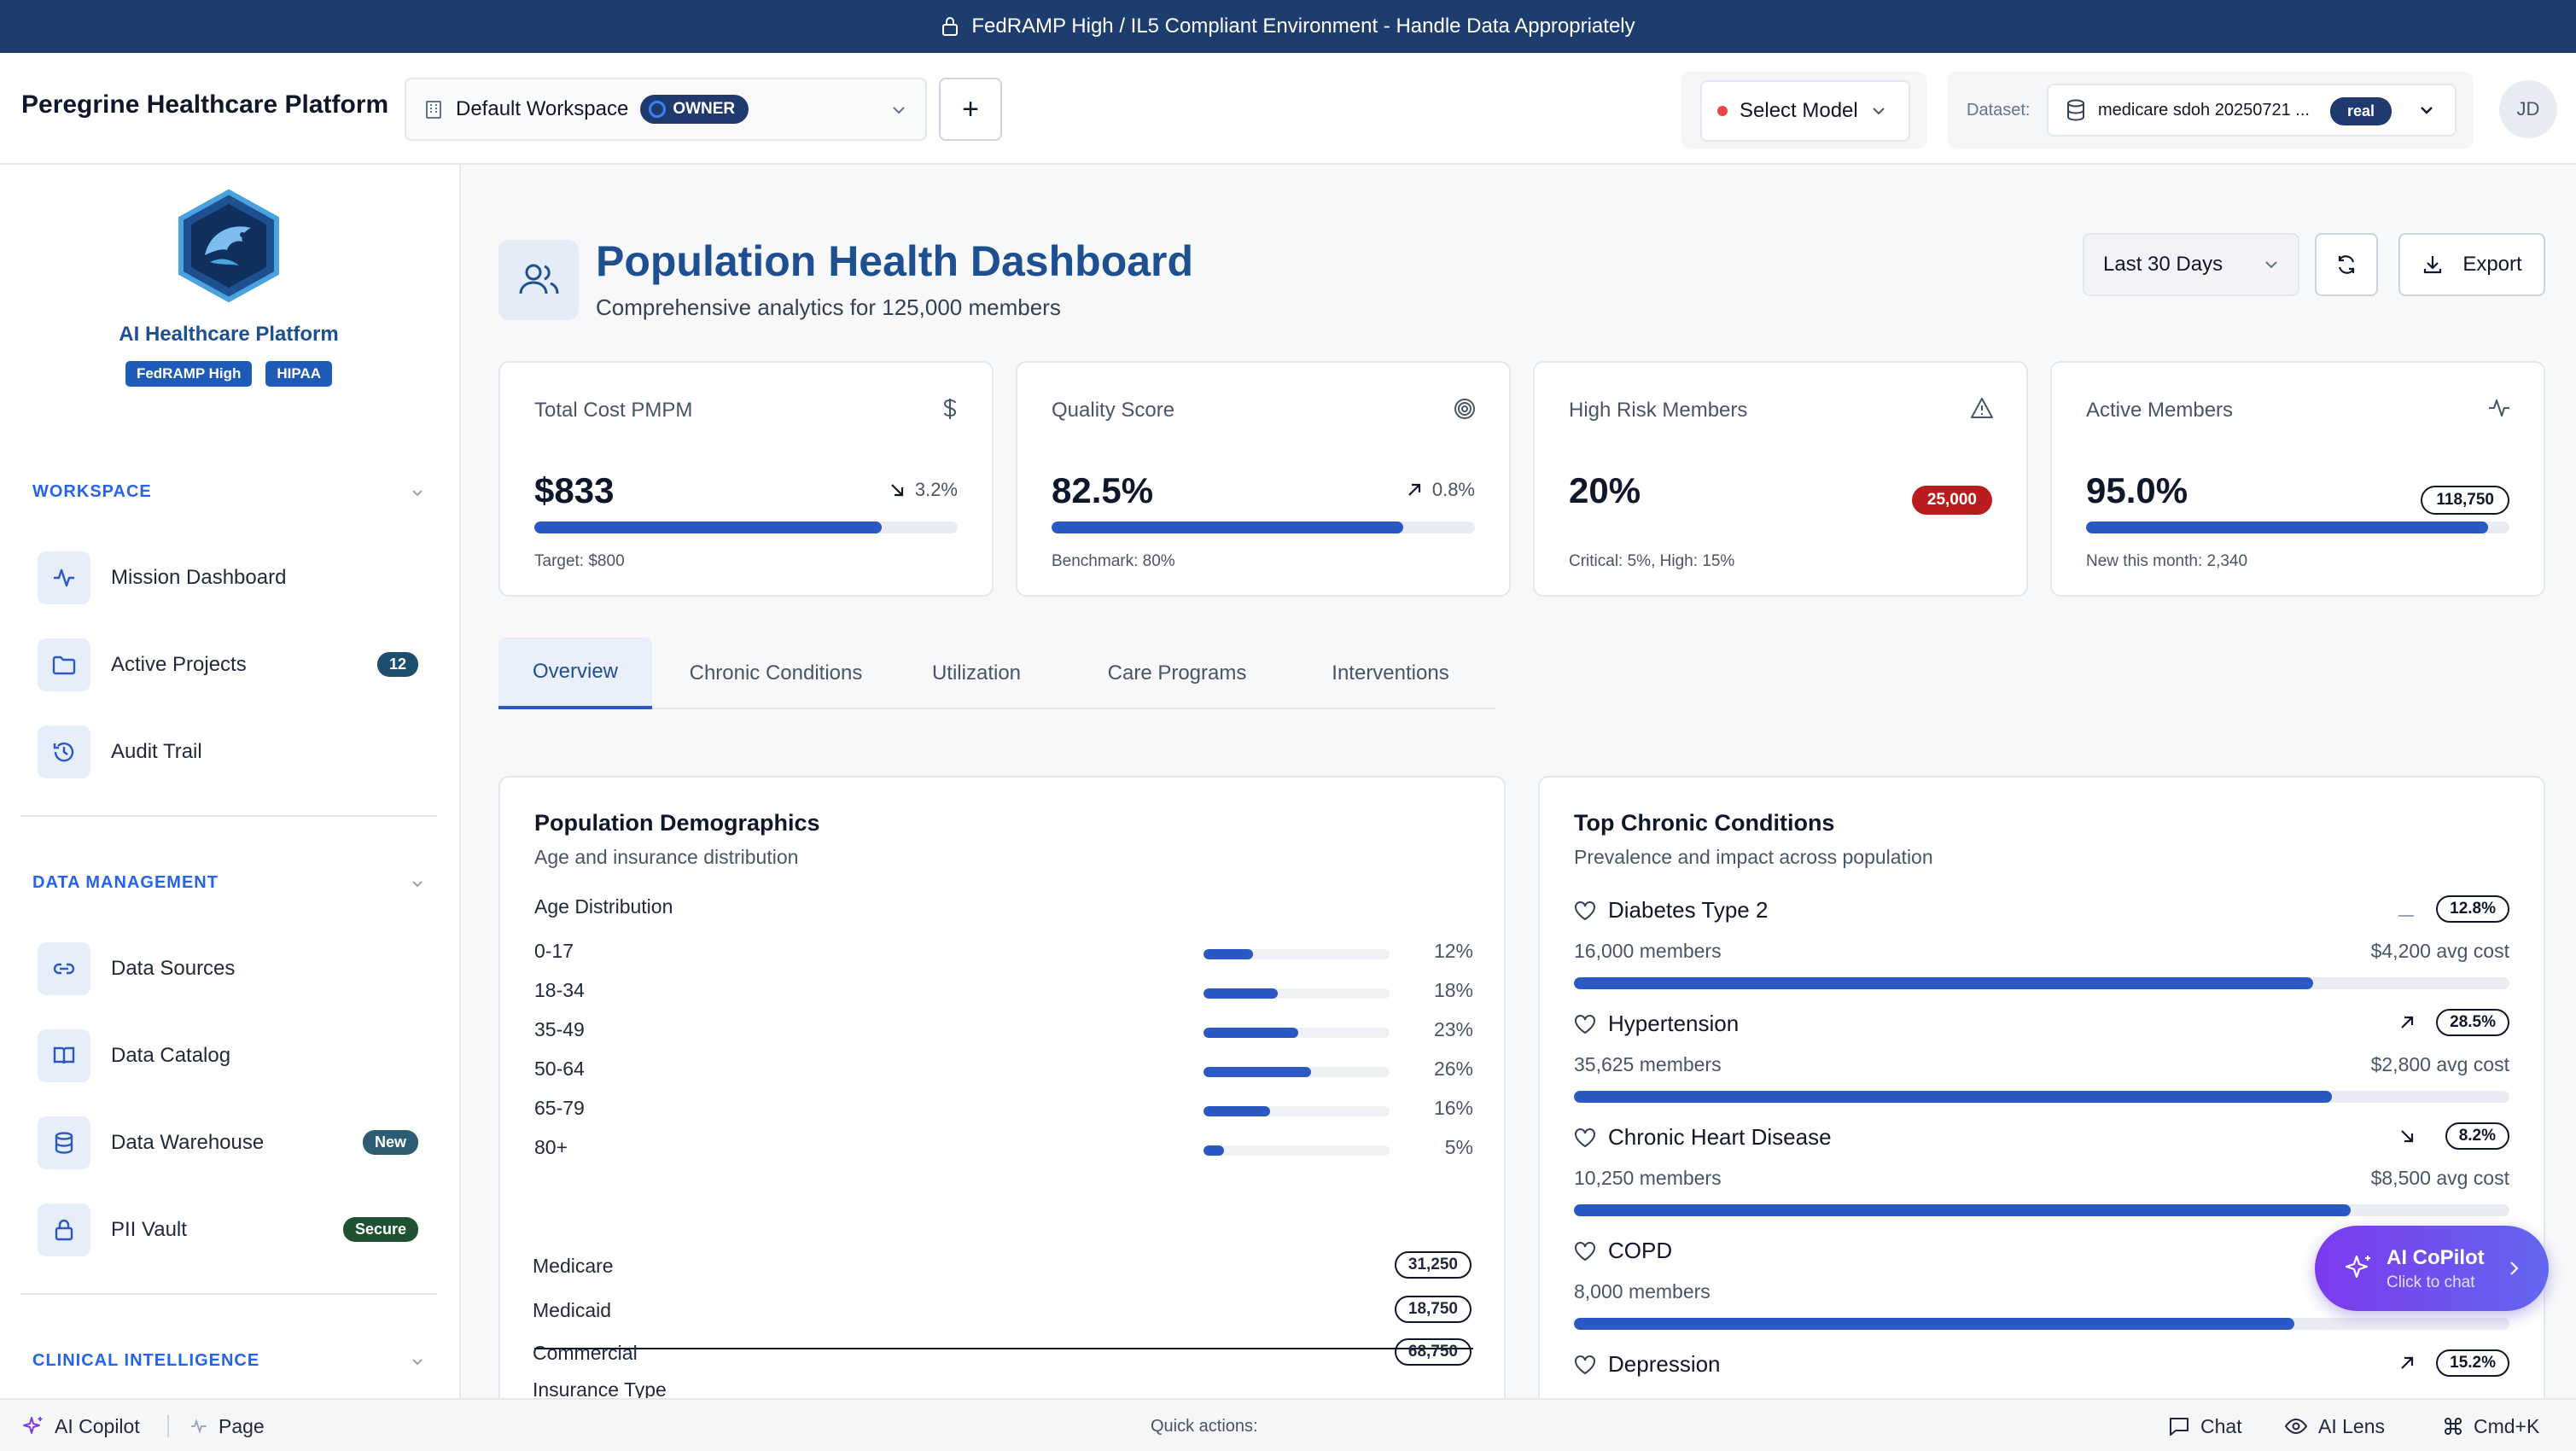 The image size is (2576, 1451). What do you see at coordinates (1003, 1029) in the screenshot?
I see `age-row: 35-49 23%` at bounding box center [1003, 1029].